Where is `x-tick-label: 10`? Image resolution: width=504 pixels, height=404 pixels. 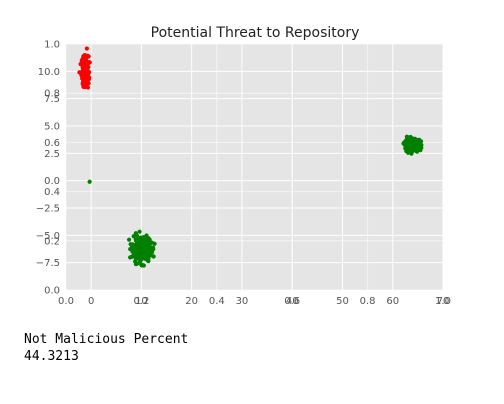 x-tick-label: 10 is located at coordinates (141, 301).